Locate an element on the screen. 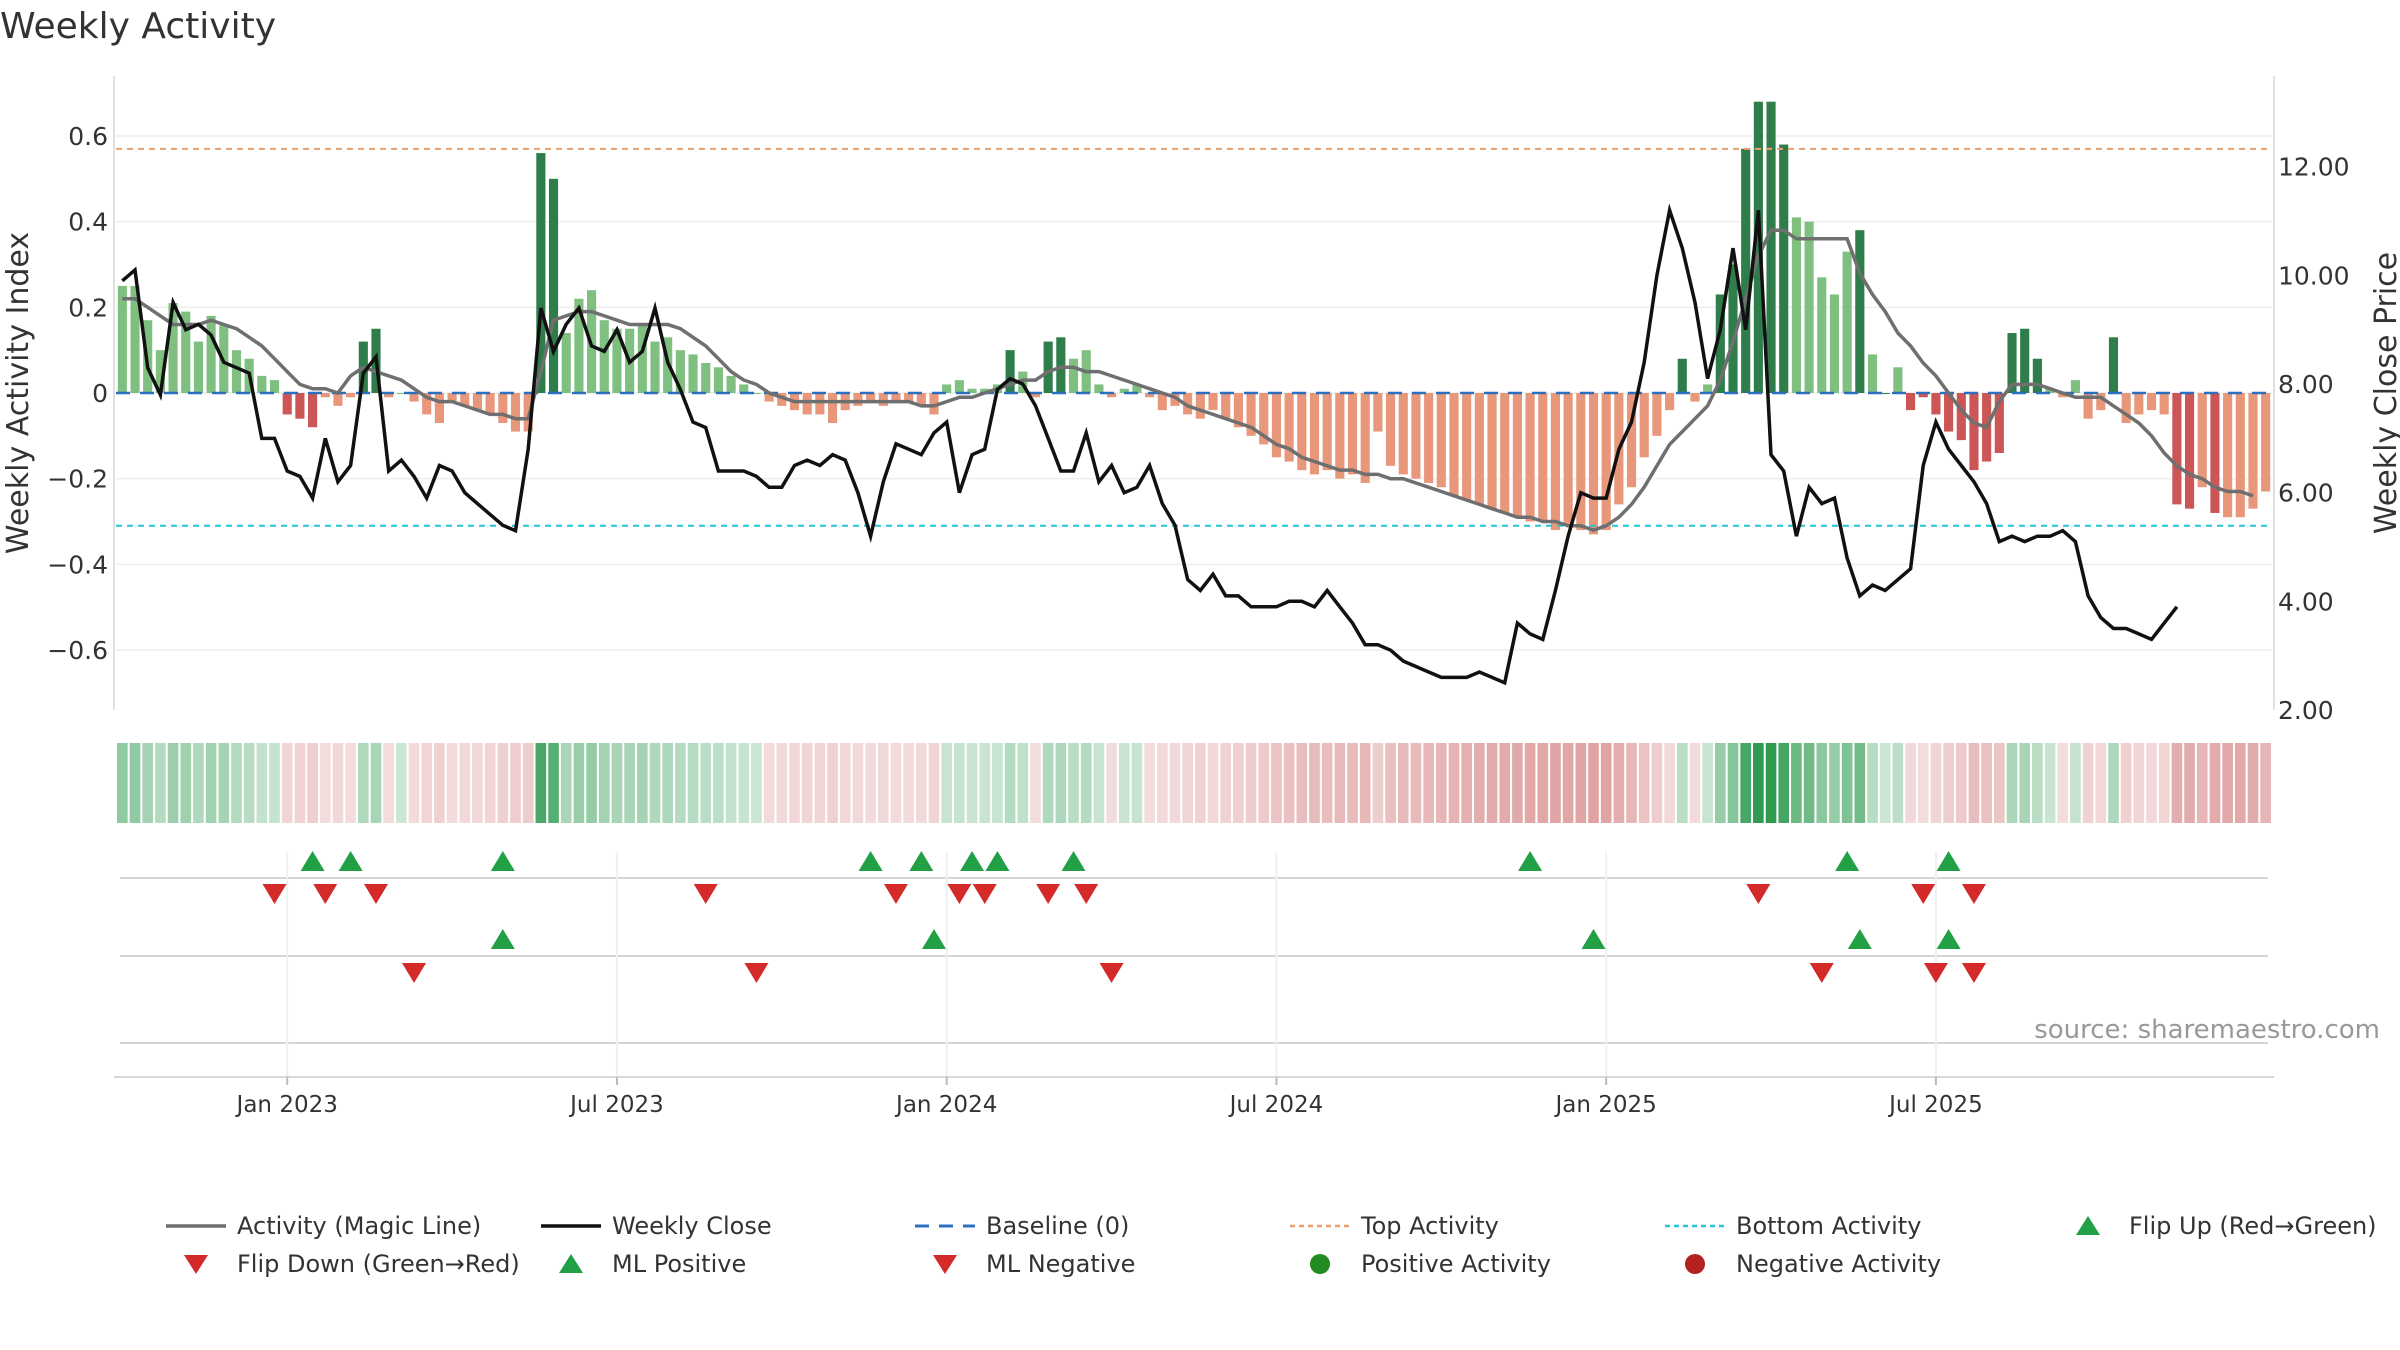 The height and width of the screenshot is (1350, 2400). legend-item: Top Activity is located at coordinates (1394, 1226).